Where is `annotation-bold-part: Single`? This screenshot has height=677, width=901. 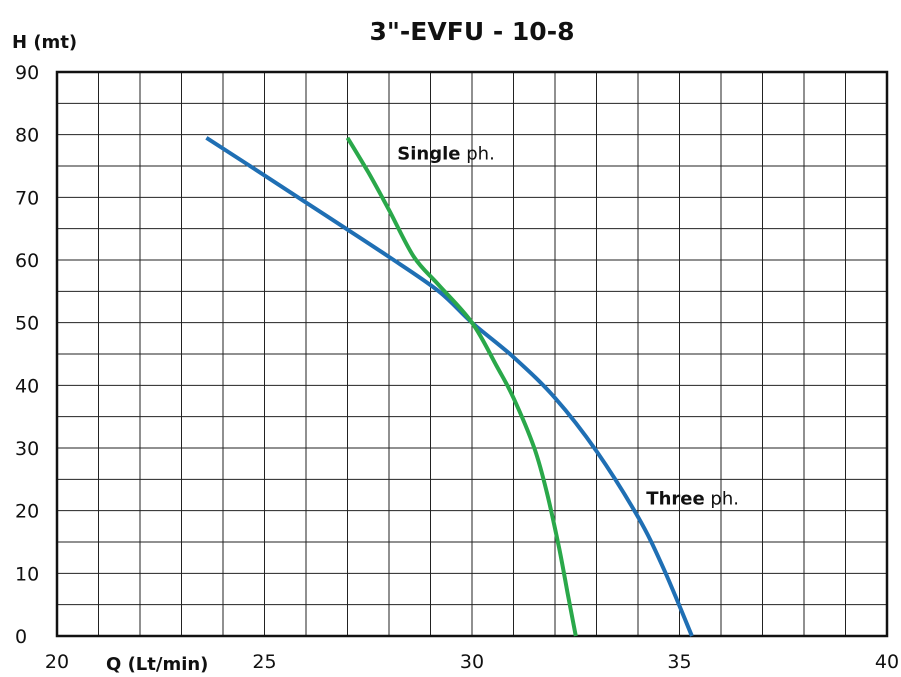
annotation-bold-part: Single is located at coordinates (428, 154).